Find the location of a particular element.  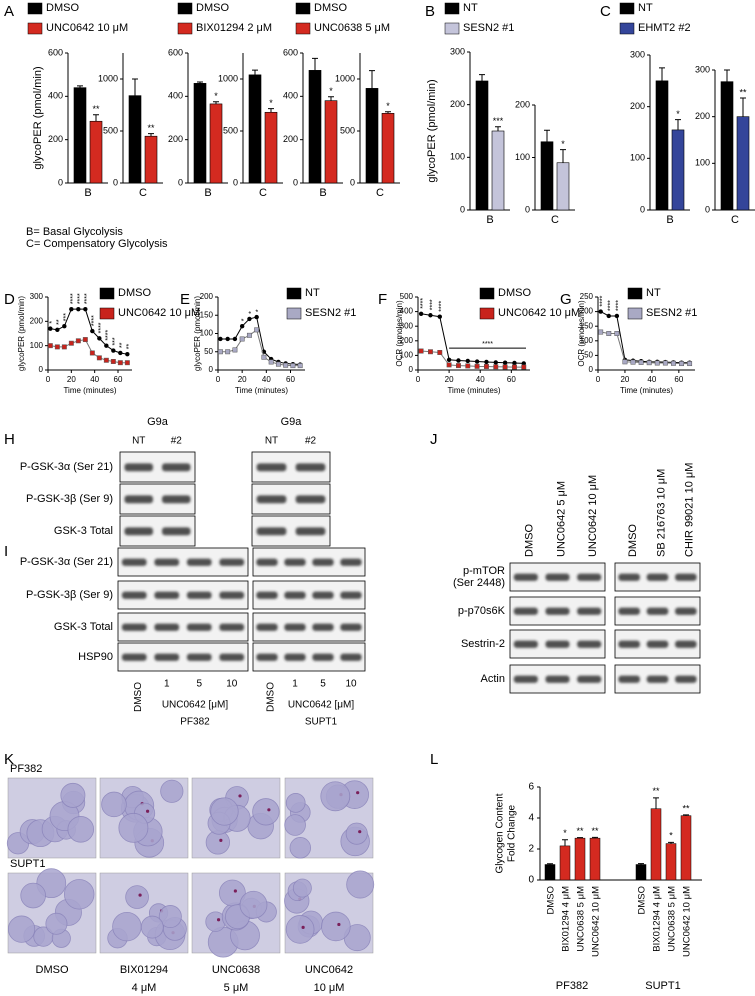

lane-label: 10 is located at coordinates (232, 684).